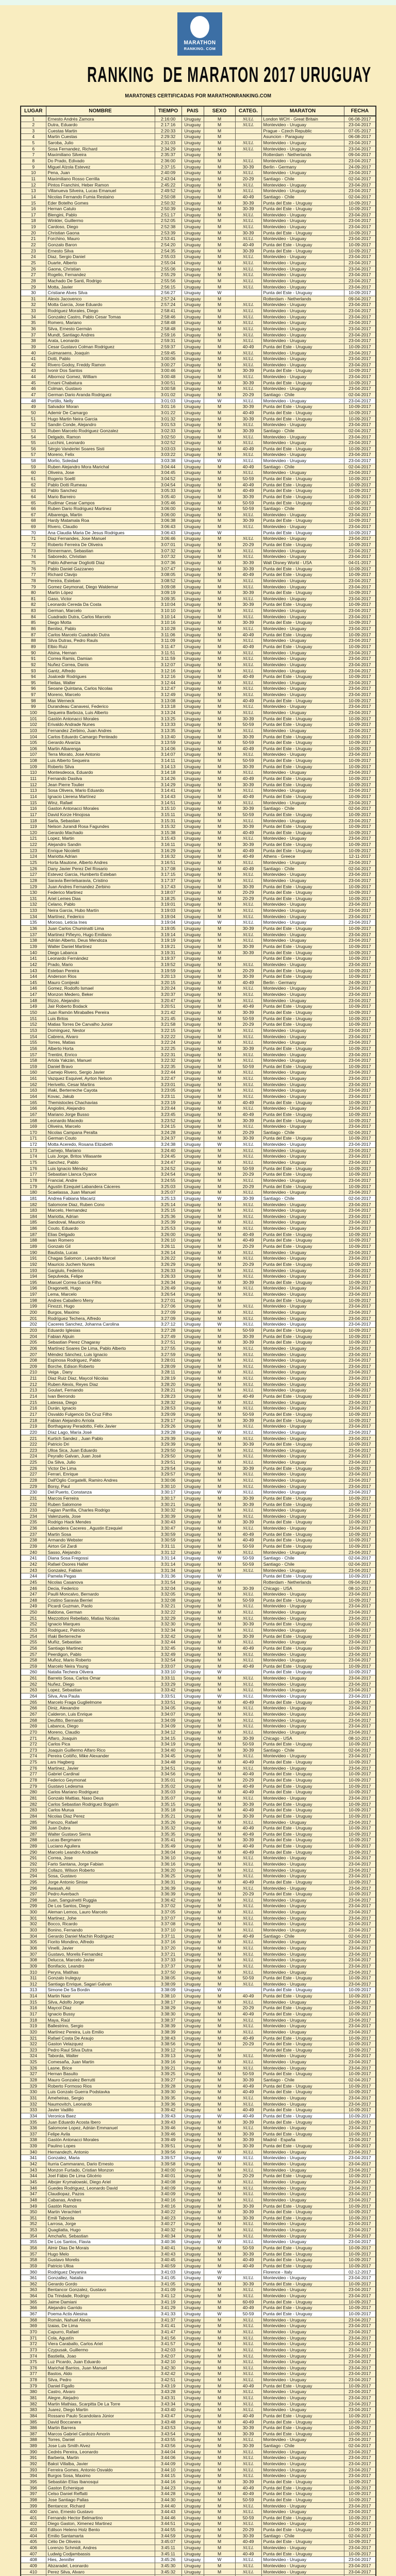  I want to click on cell-nombre: Bocco, Ricardo, so click(100, 1924).